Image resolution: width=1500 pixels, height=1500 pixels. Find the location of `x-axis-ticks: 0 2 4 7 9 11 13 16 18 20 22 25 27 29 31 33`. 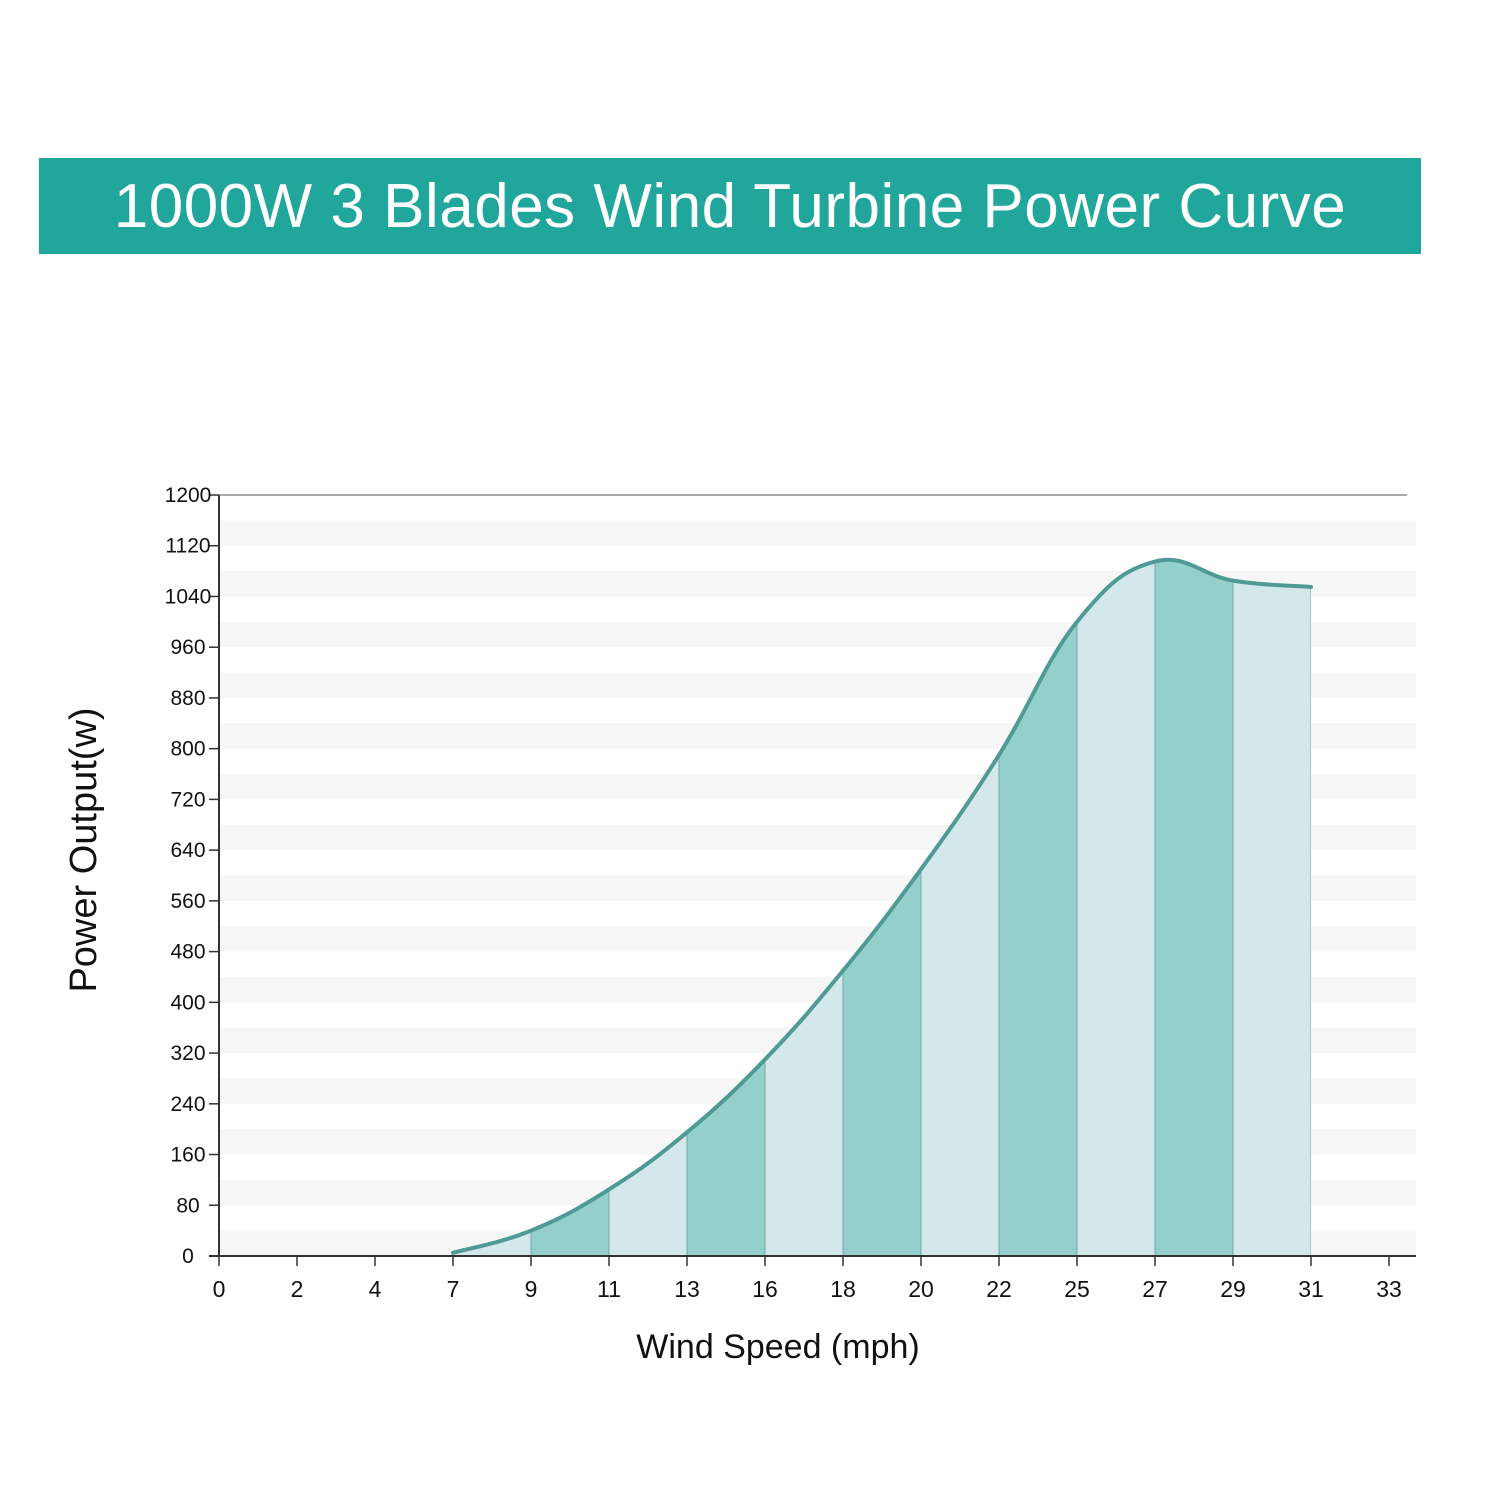

x-axis-ticks: 0 2 4 7 9 11 13 16 18 20 22 25 27 29 31 33 is located at coordinates (807, 1279).